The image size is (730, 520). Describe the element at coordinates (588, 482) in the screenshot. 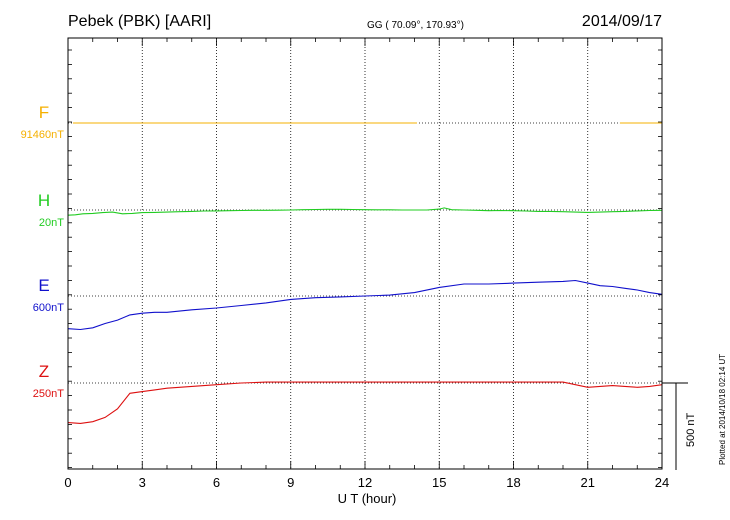

I see `x-tick-label: 21` at that location.